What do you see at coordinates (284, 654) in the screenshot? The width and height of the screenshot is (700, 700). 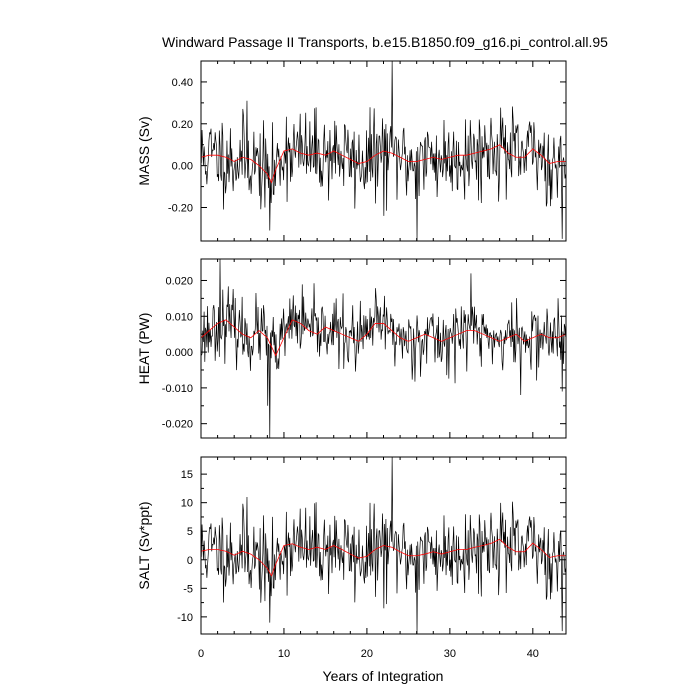 I see `x-tick-label: 10` at bounding box center [284, 654].